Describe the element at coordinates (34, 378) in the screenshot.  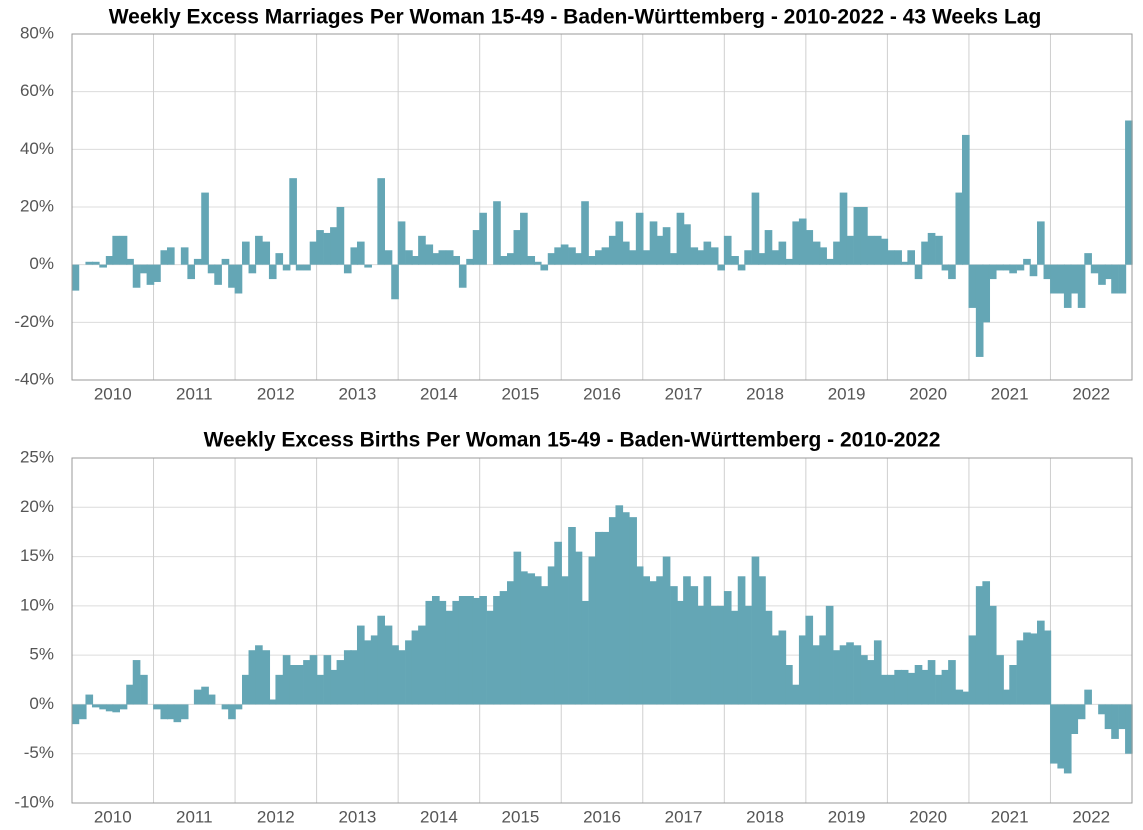
I see `y-tick-label: -40%` at that location.